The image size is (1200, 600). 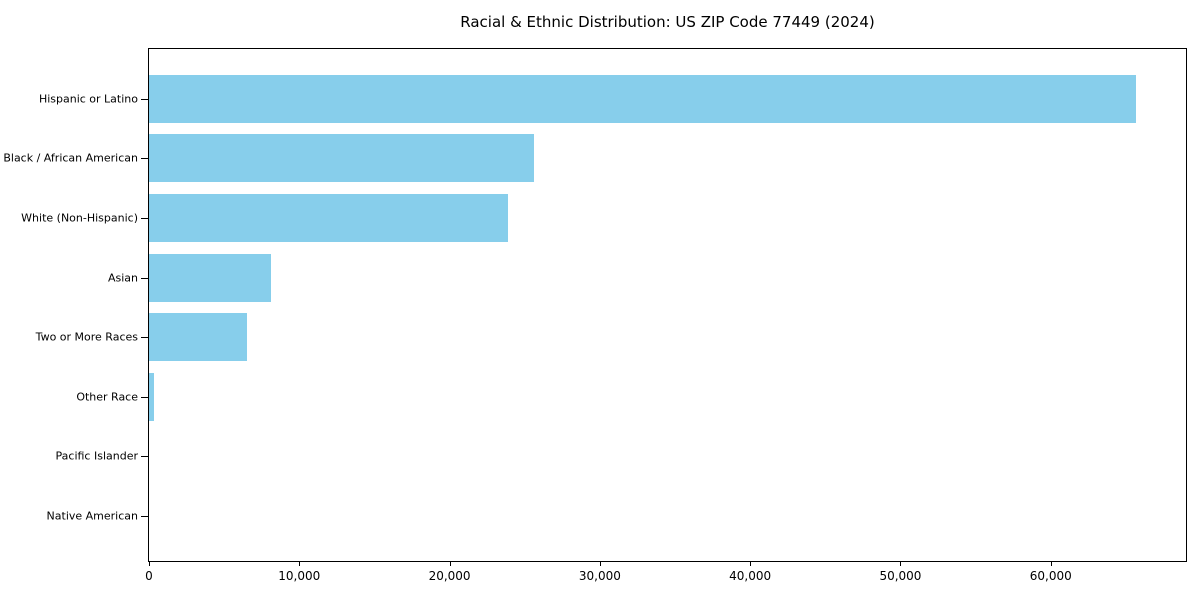 What do you see at coordinates (79, 218) in the screenshot?
I see `y-tick-label: White (Non-Hispanic)` at bounding box center [79, 218].